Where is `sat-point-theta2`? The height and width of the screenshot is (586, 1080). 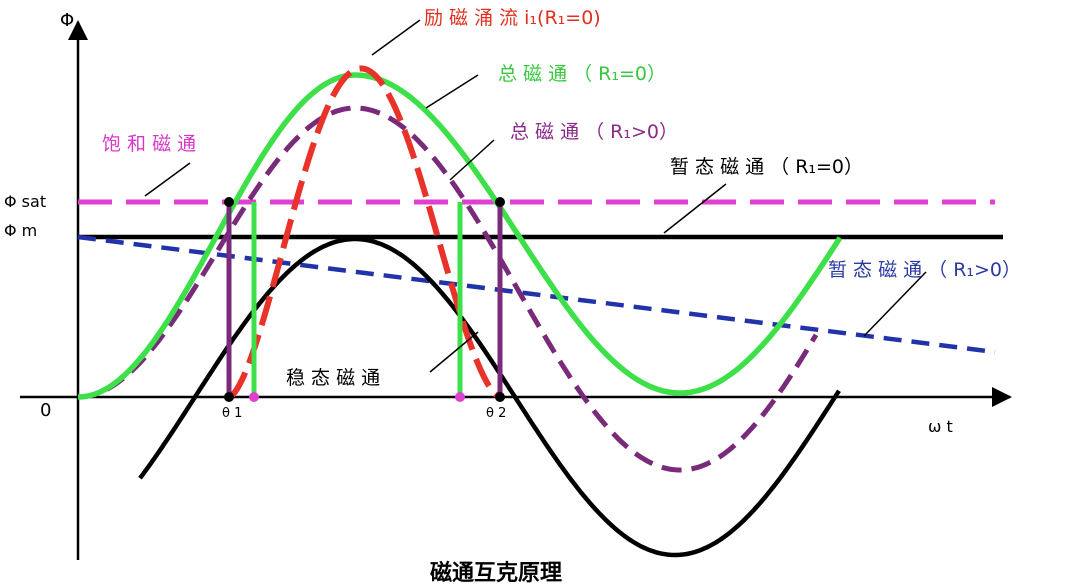 sat-point-theta2 is located at coordinates (500, 202).